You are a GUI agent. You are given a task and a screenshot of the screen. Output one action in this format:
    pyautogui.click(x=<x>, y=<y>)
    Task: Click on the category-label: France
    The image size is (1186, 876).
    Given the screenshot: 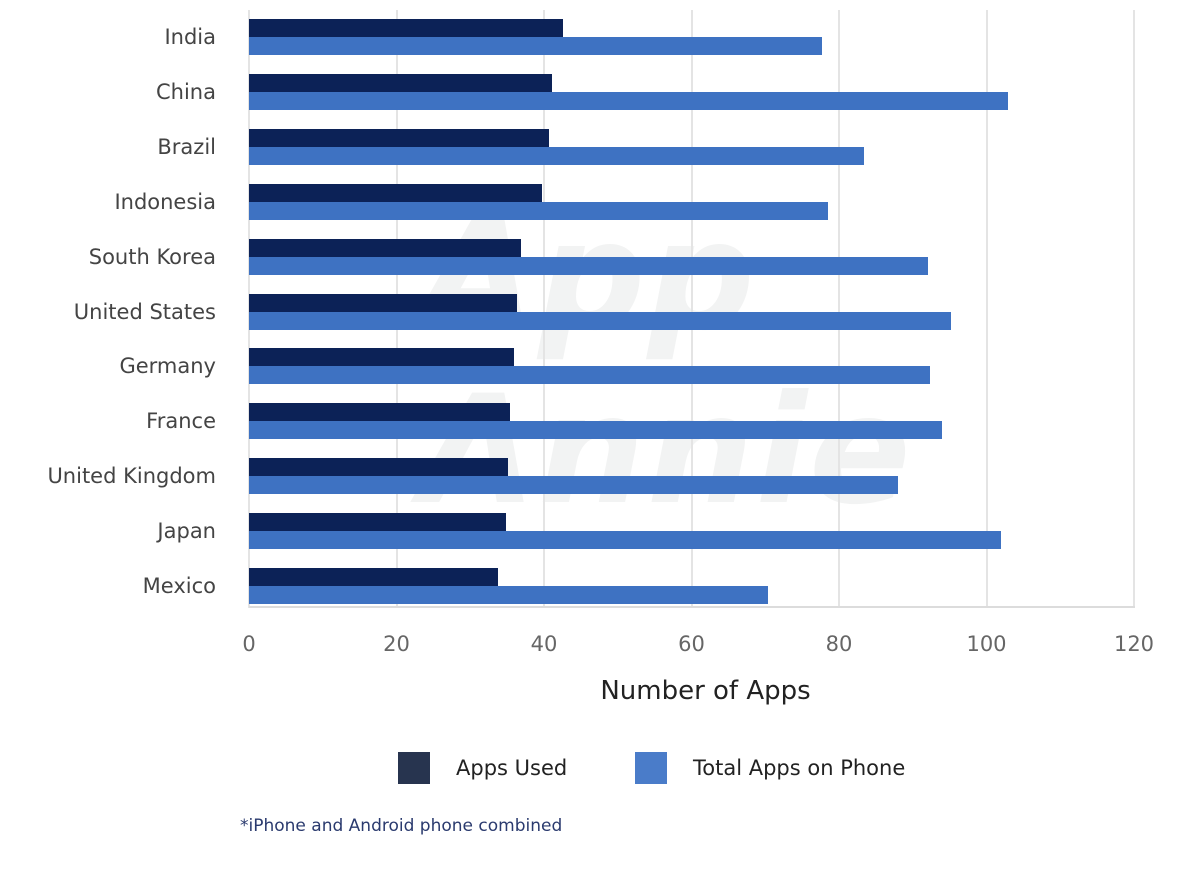 What is the action you would take?
    pyautogui.click(x=181, y=421)
    